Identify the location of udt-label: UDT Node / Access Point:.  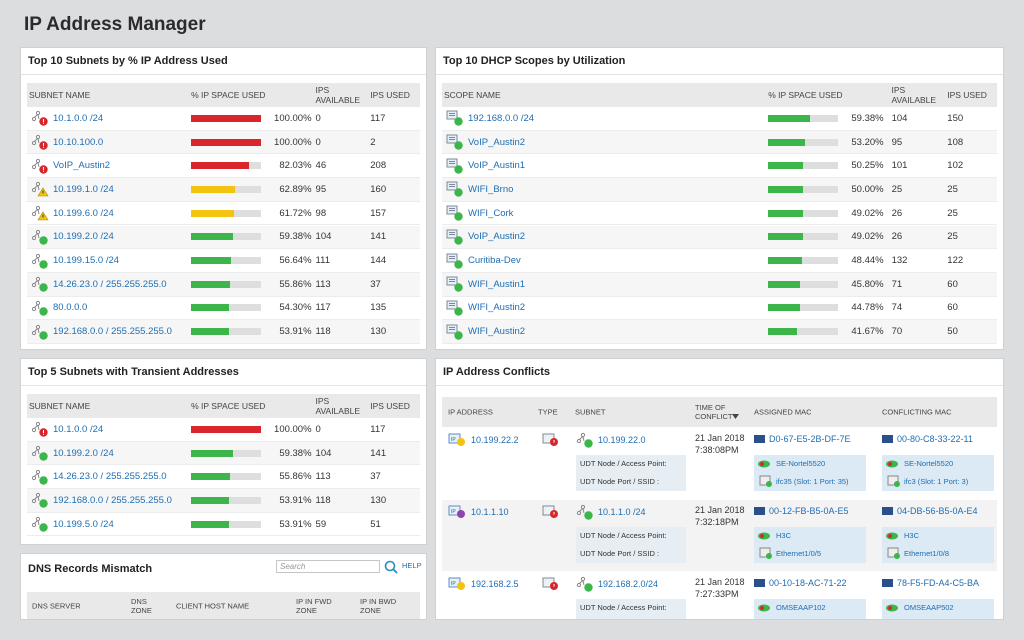
(623, 535).